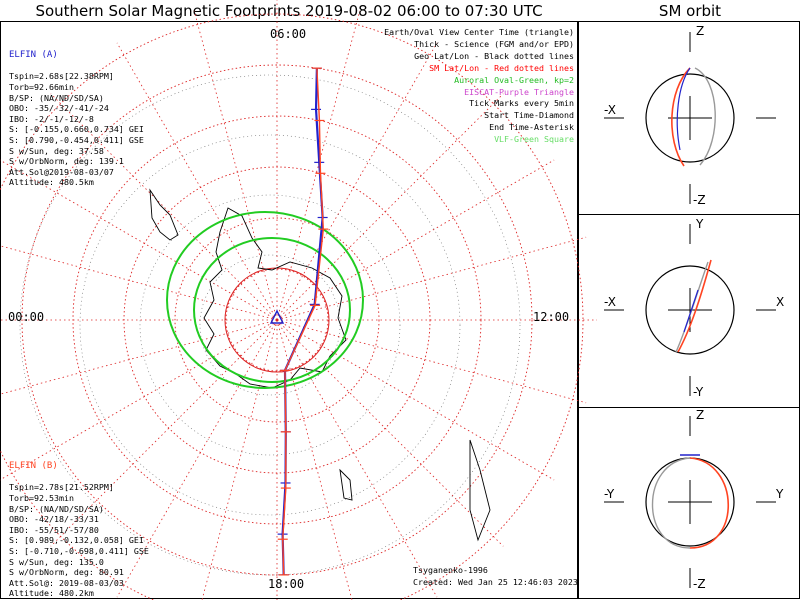 The image size is (800, 600). What do you see at coordinates (690, 11) in the screenshot?
I see `sm-orbit-title: SM orbit` at bounding box center [690, 11].